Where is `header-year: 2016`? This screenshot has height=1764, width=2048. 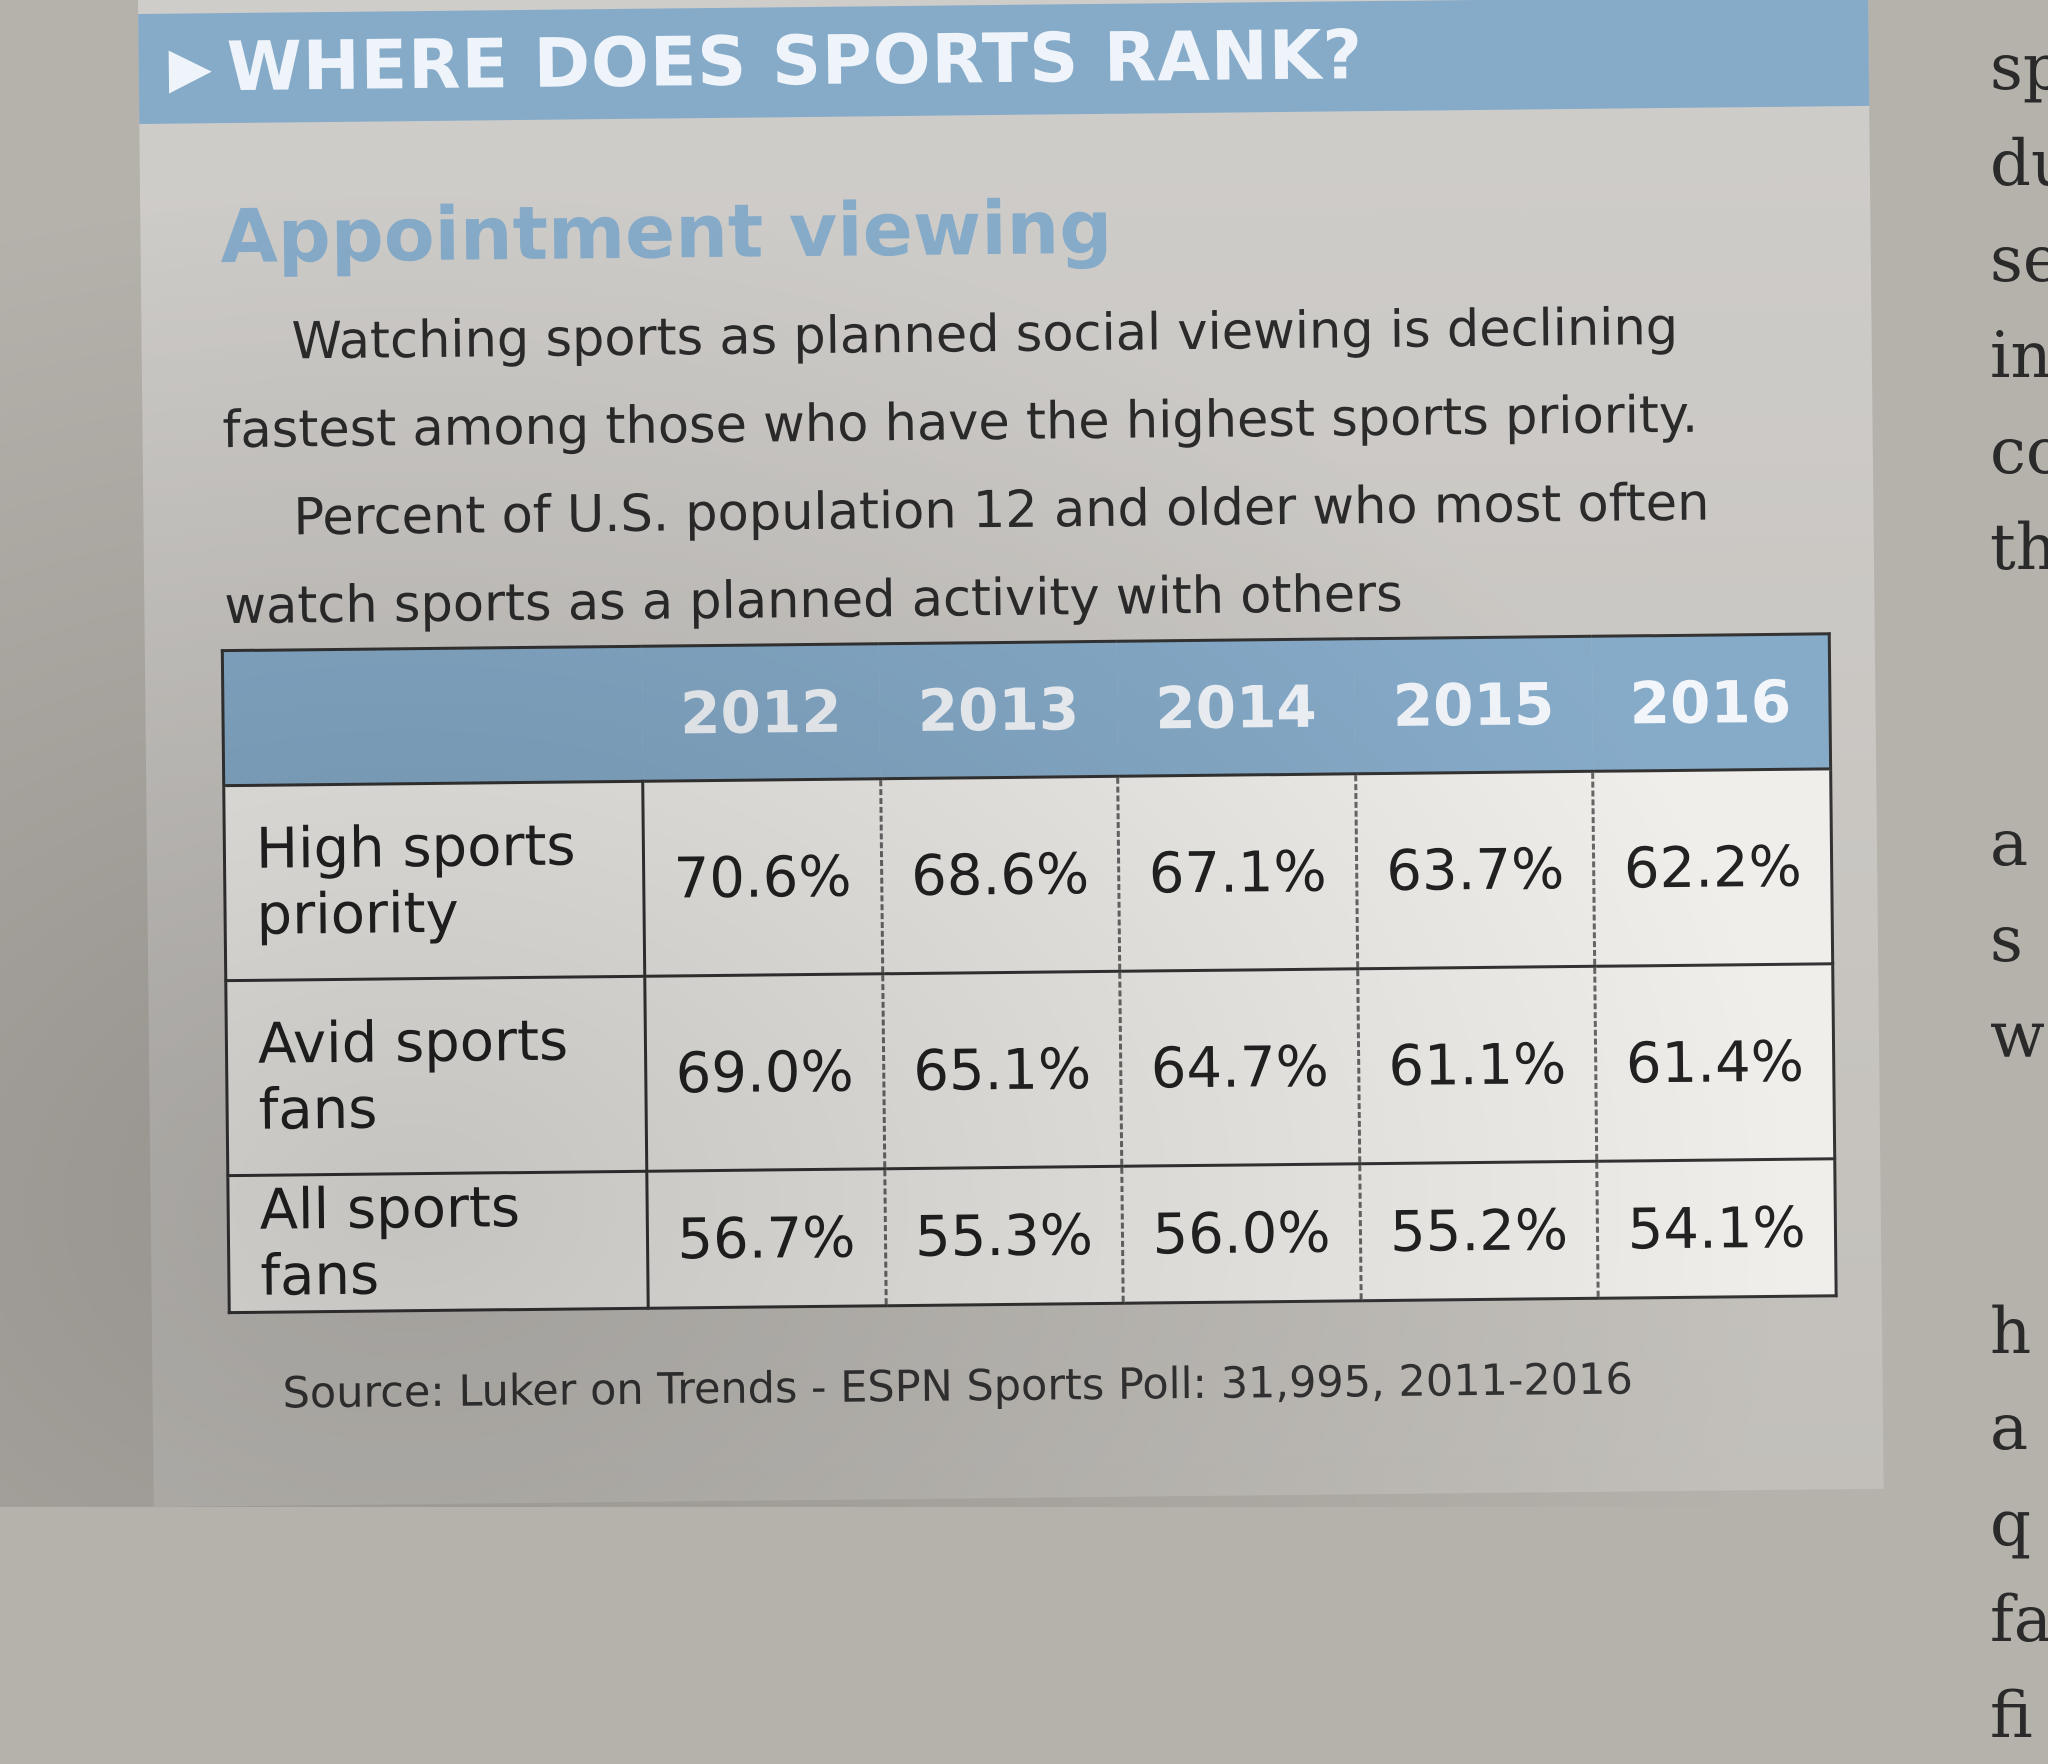
header-year: 2016 is located at coordinates (1711, 702).